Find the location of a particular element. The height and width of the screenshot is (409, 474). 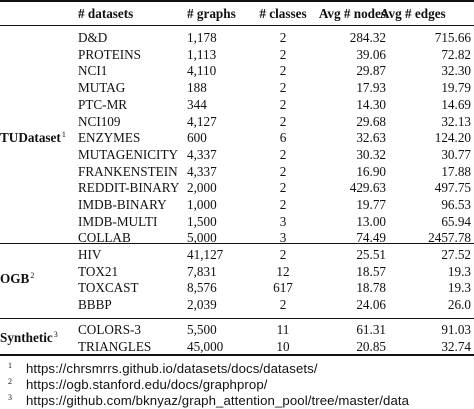

dataset-name: ENZYMES is located at coordinates (109, 138).